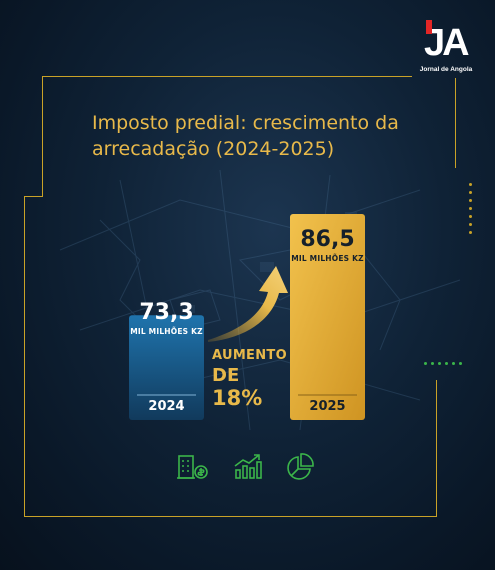 This screenshot has height=570, width=495. Describe the element at coordinates (429, 27) in the screenshot. I see `logo-red-accent` at that location.